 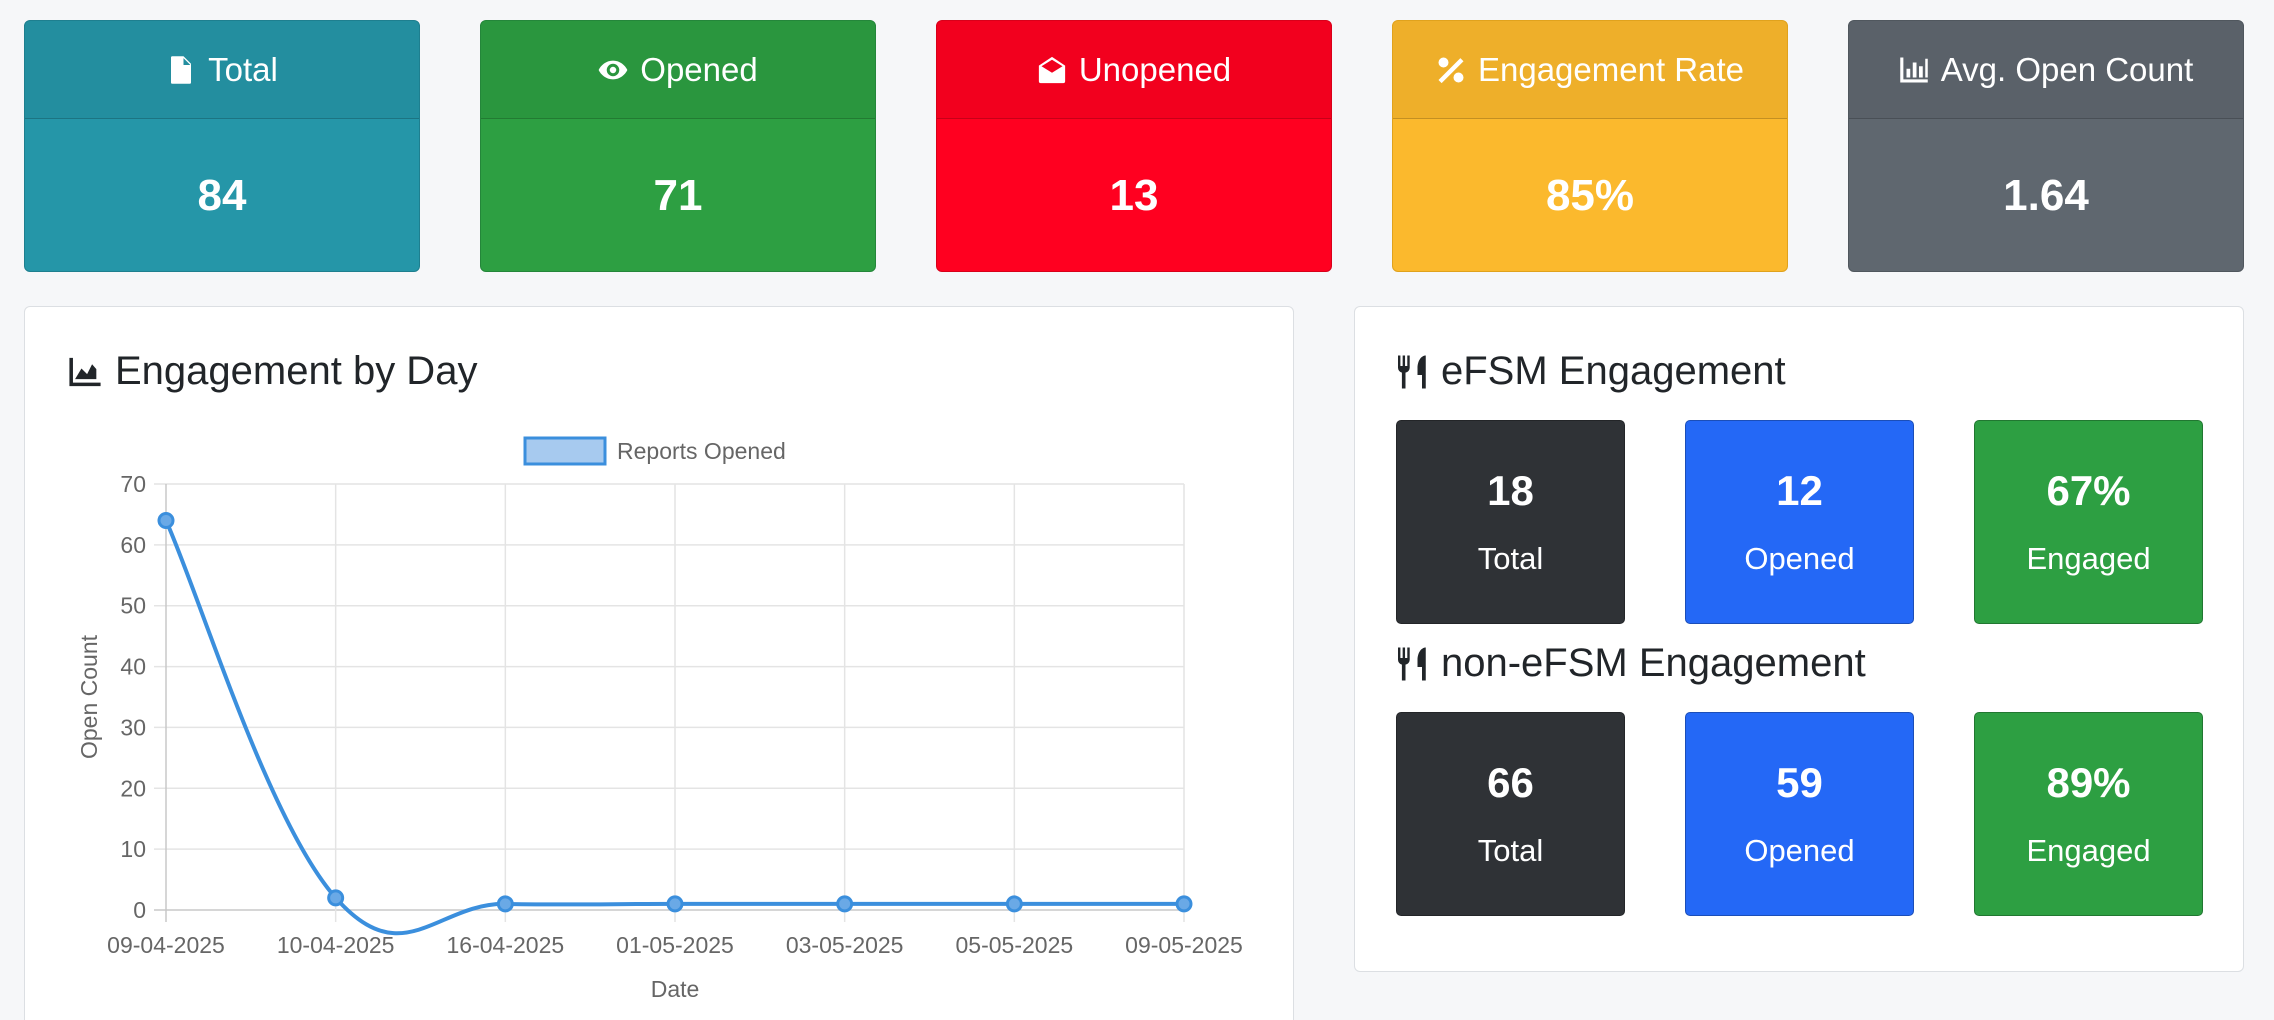 What do you see at coordinates (1510, 522) in the screenshot?
I see `efsm-total-box: 18 Total` at bounding box center [1510, 522].